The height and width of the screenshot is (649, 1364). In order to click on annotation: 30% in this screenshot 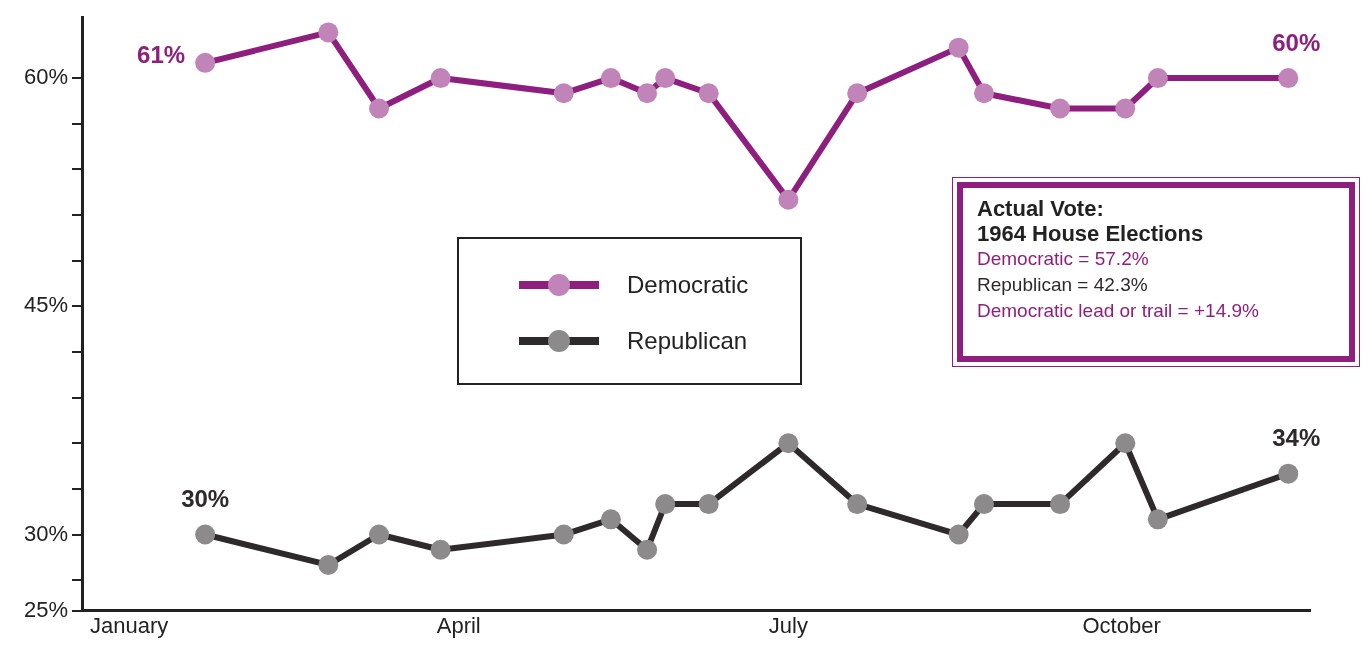, I will do `click(205, 499)`.